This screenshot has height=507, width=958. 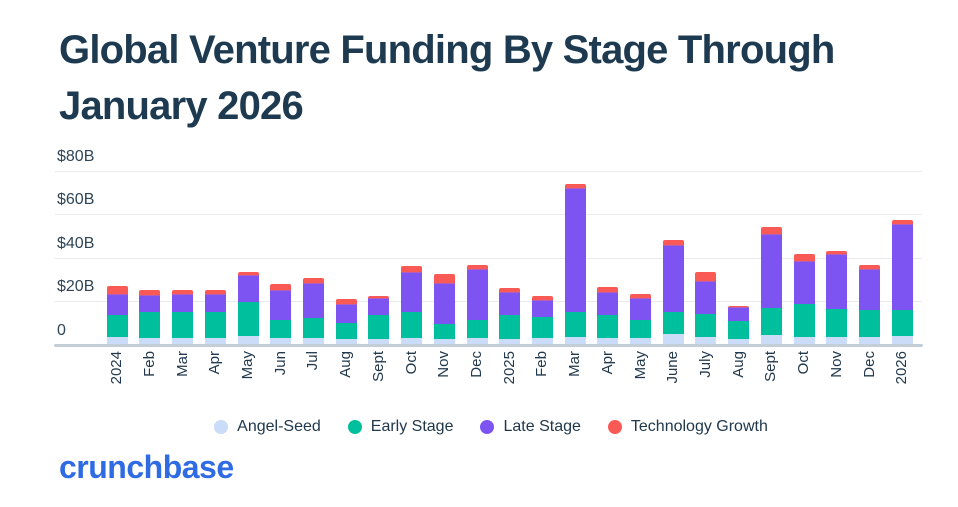 I want to click on legend-item-late-stage: Late Stage, so click(x=530, y=427).